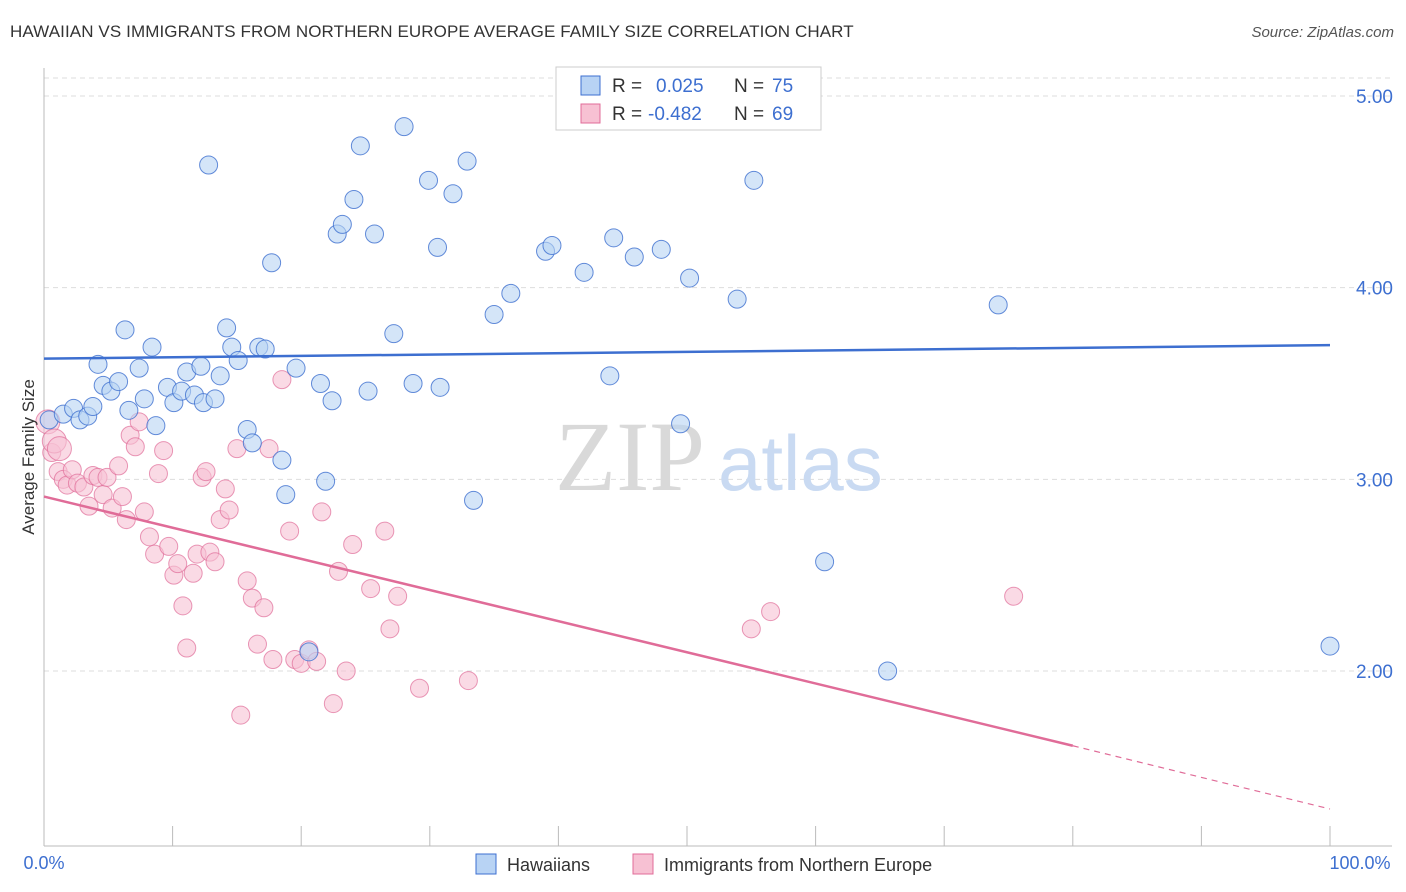 The width and height of the screenshot is (1406, 892). I want to click on y-tick-label-2: 4.00, so click(1374, 289).